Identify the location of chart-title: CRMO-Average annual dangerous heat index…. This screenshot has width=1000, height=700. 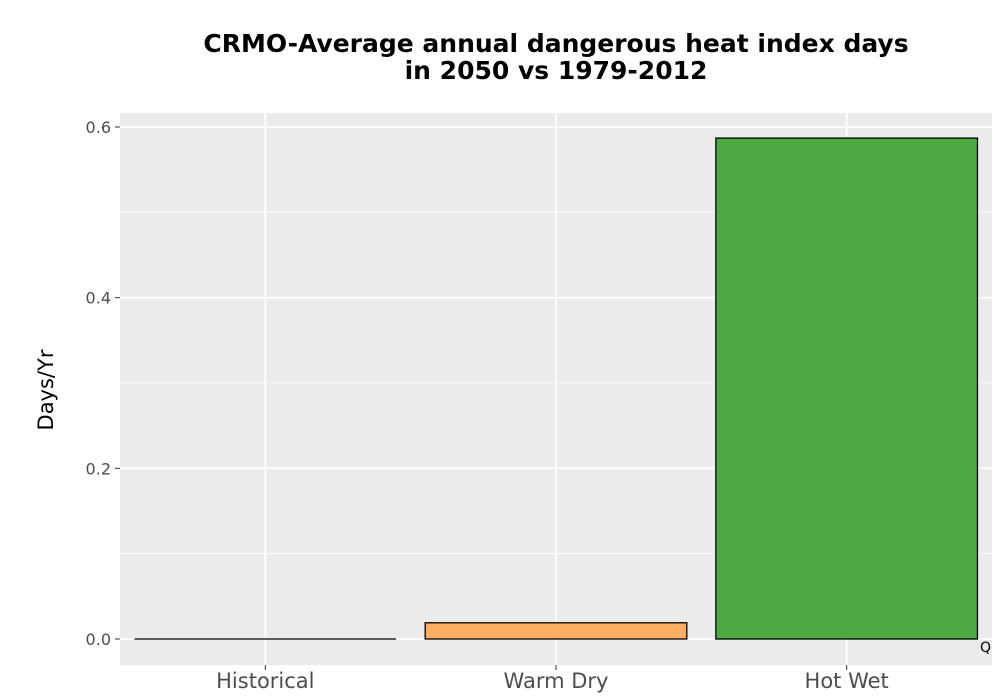
(556, 57).